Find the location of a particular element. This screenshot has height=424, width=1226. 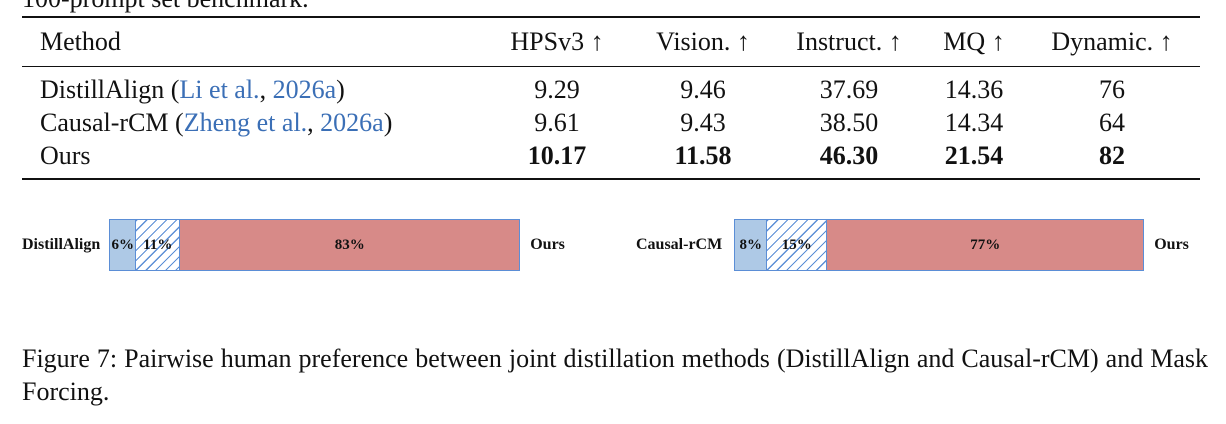

value-cell: 14.34 is located at coordinates (974, 122).